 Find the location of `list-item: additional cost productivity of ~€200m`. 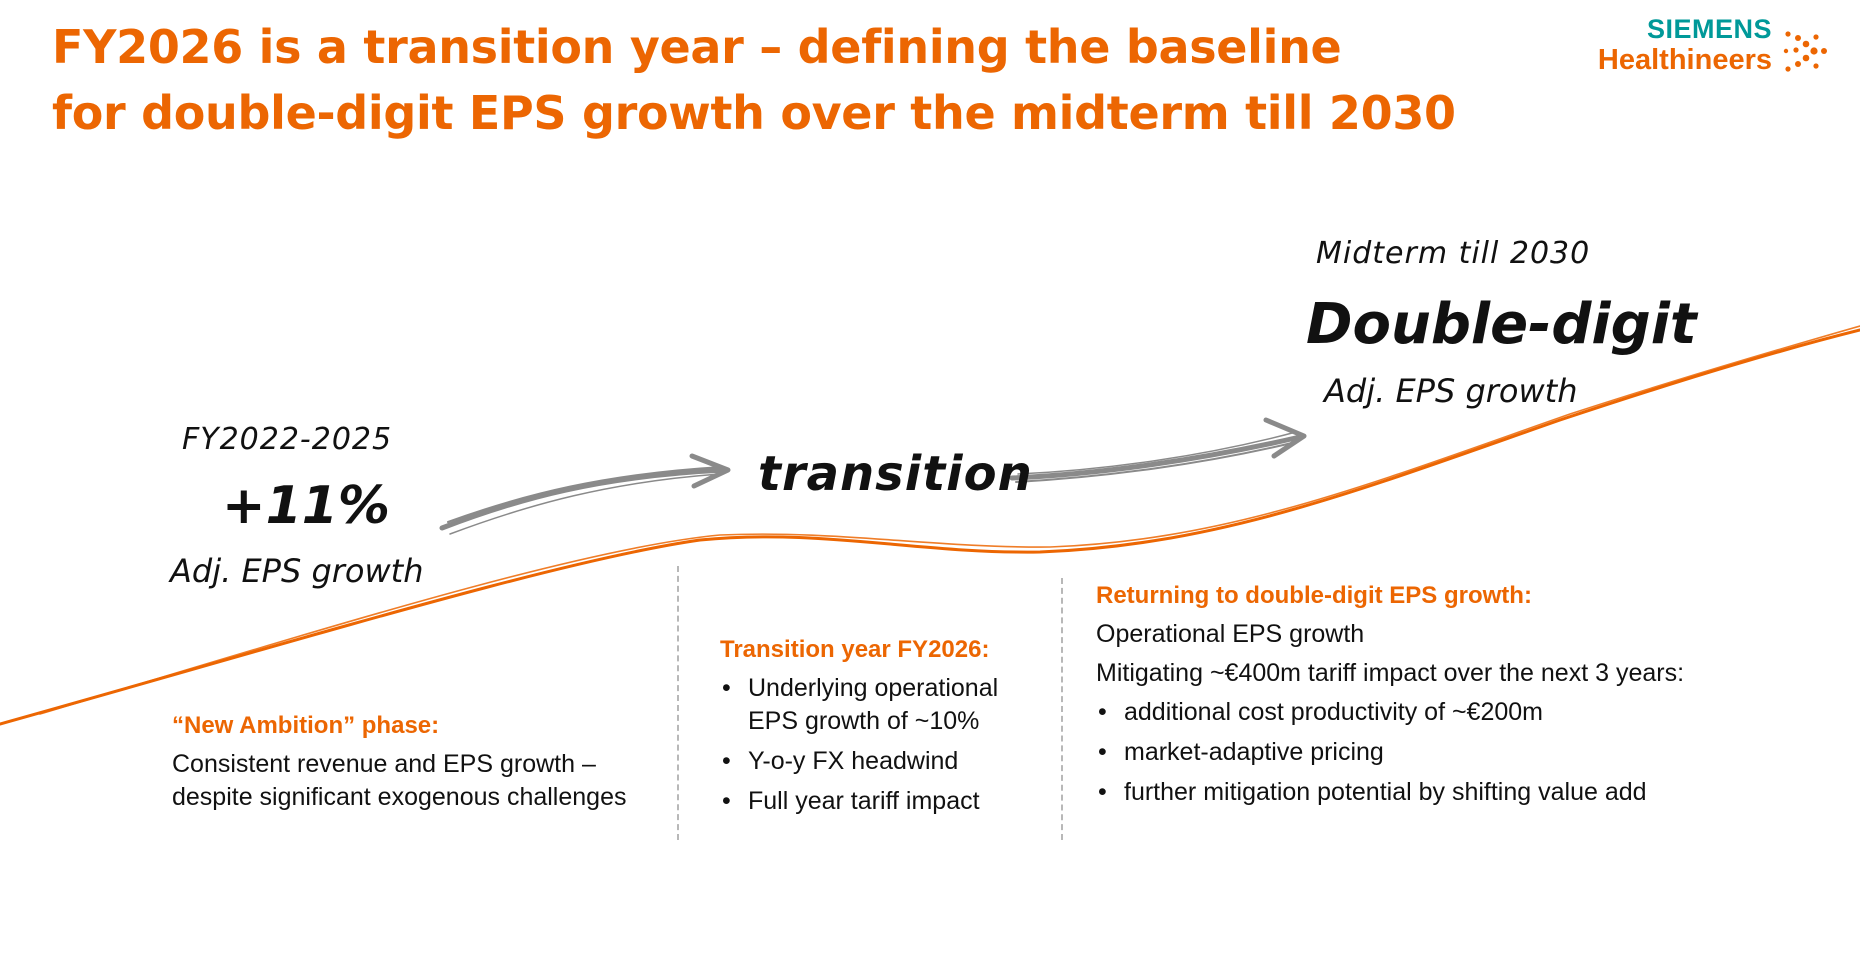

list-item: additional cost productivity of ~€200m is located at coordinates (1390, 712).